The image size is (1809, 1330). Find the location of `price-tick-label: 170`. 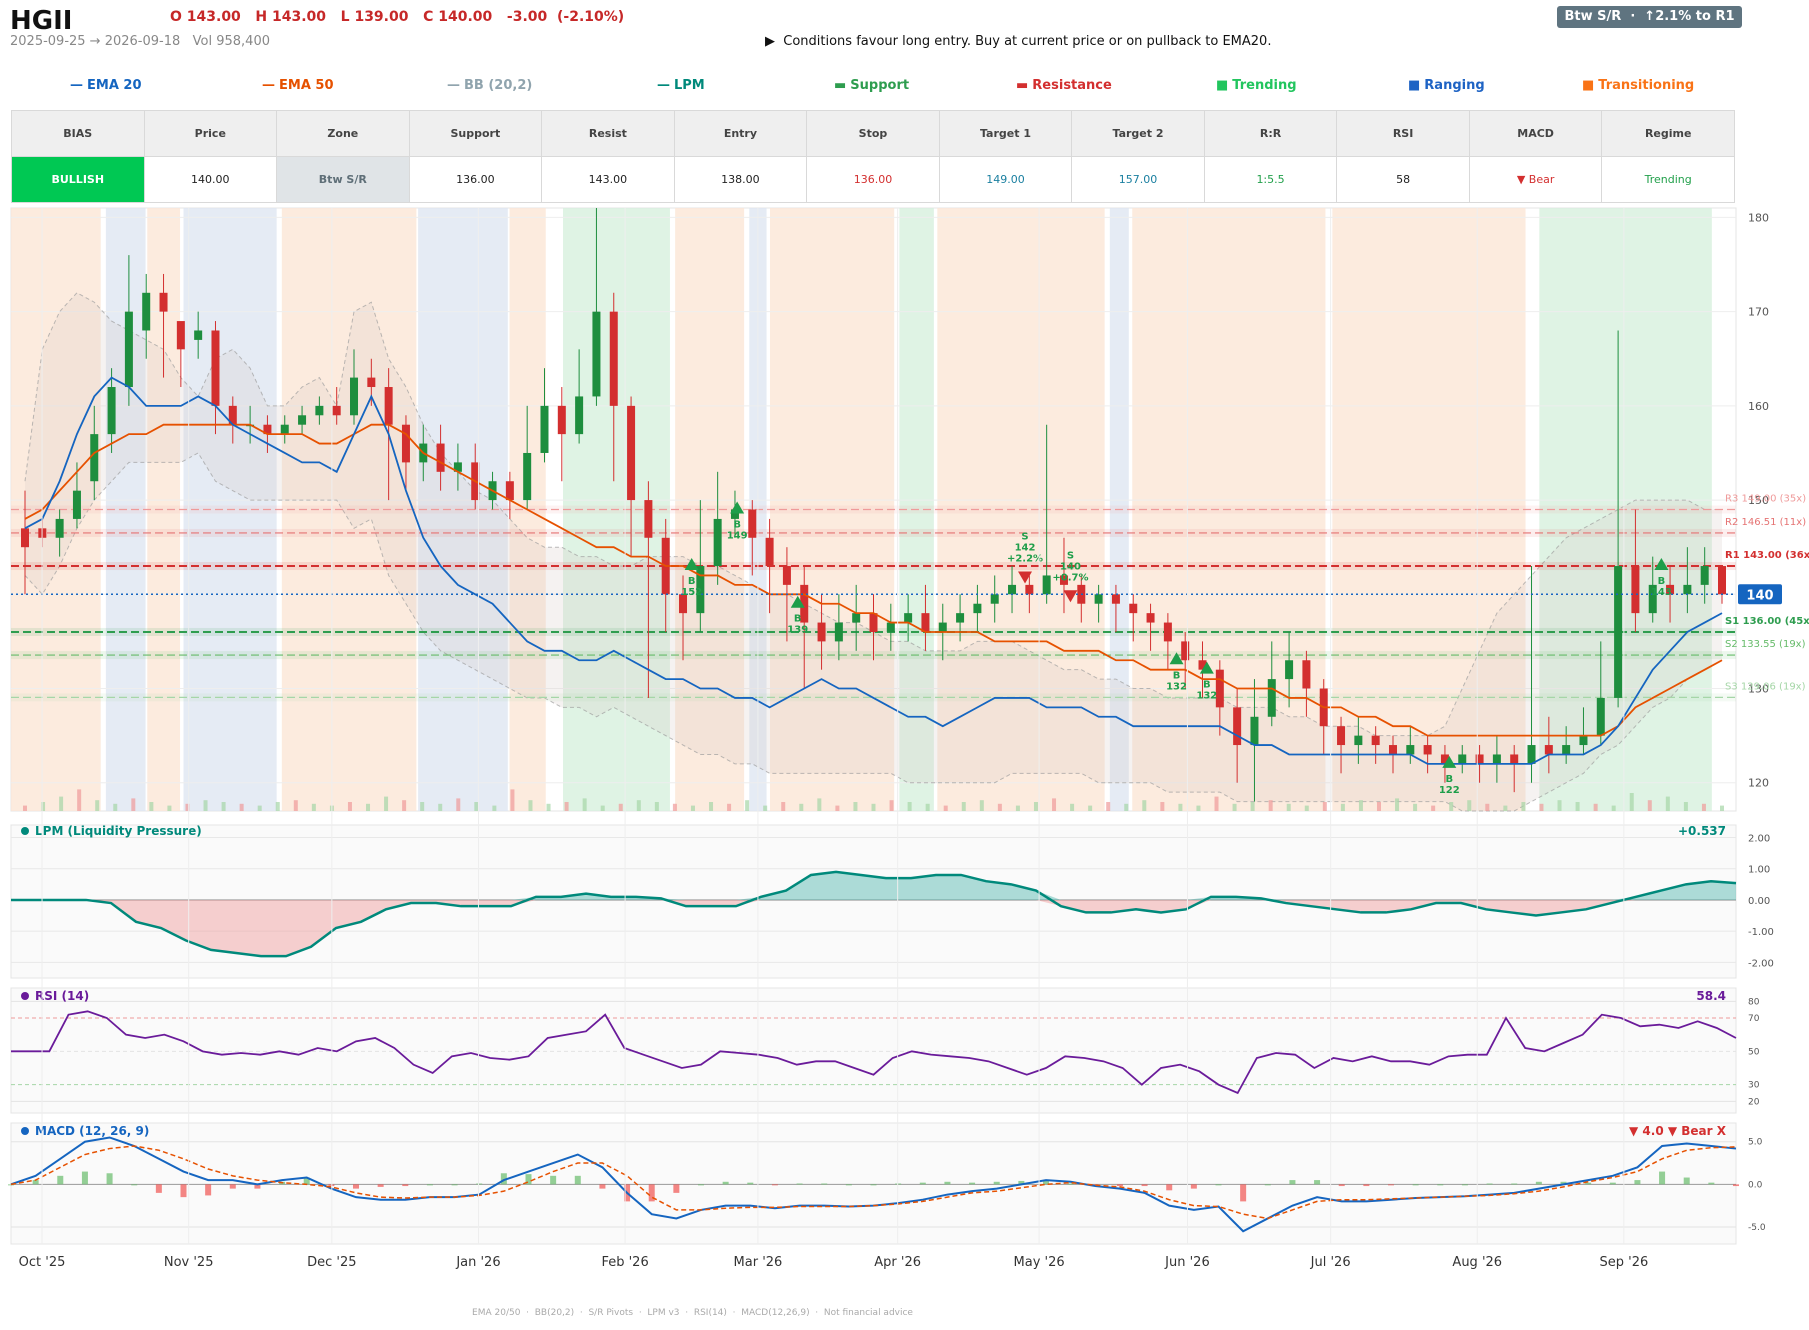

price-tick-label: 170 is located at coordinates (1758, 312).